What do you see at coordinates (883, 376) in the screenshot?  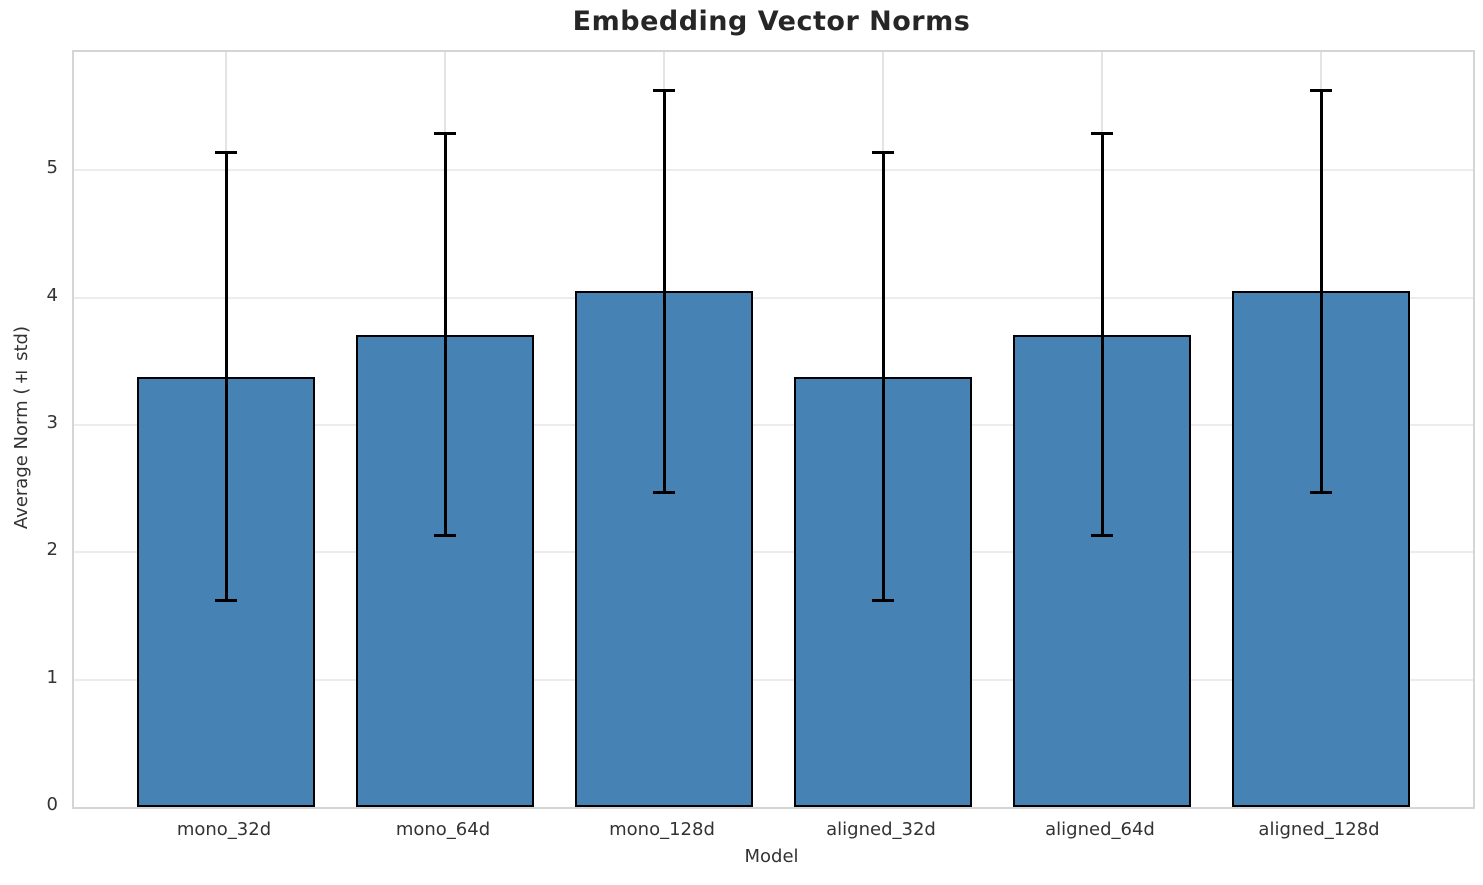 I see `error-bar-aligned_32d` at bounding box center [883, 376].